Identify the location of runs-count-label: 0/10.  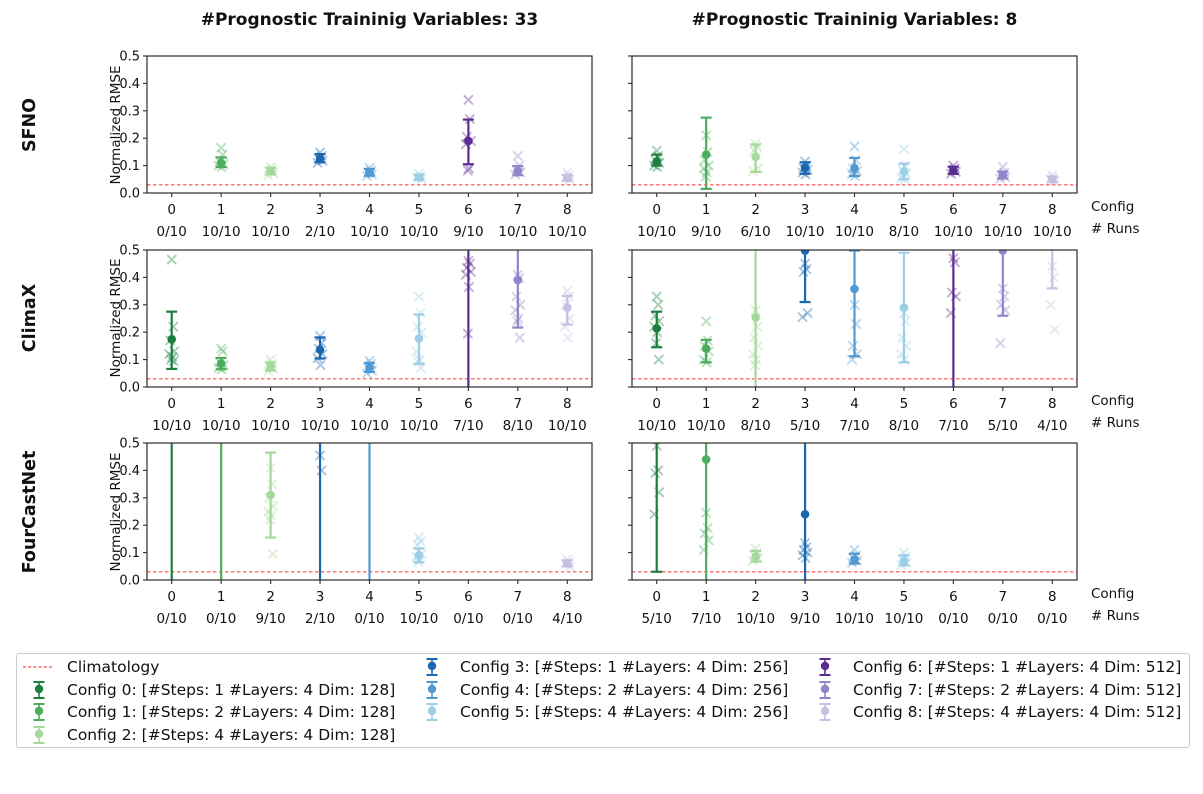
(518, 619).